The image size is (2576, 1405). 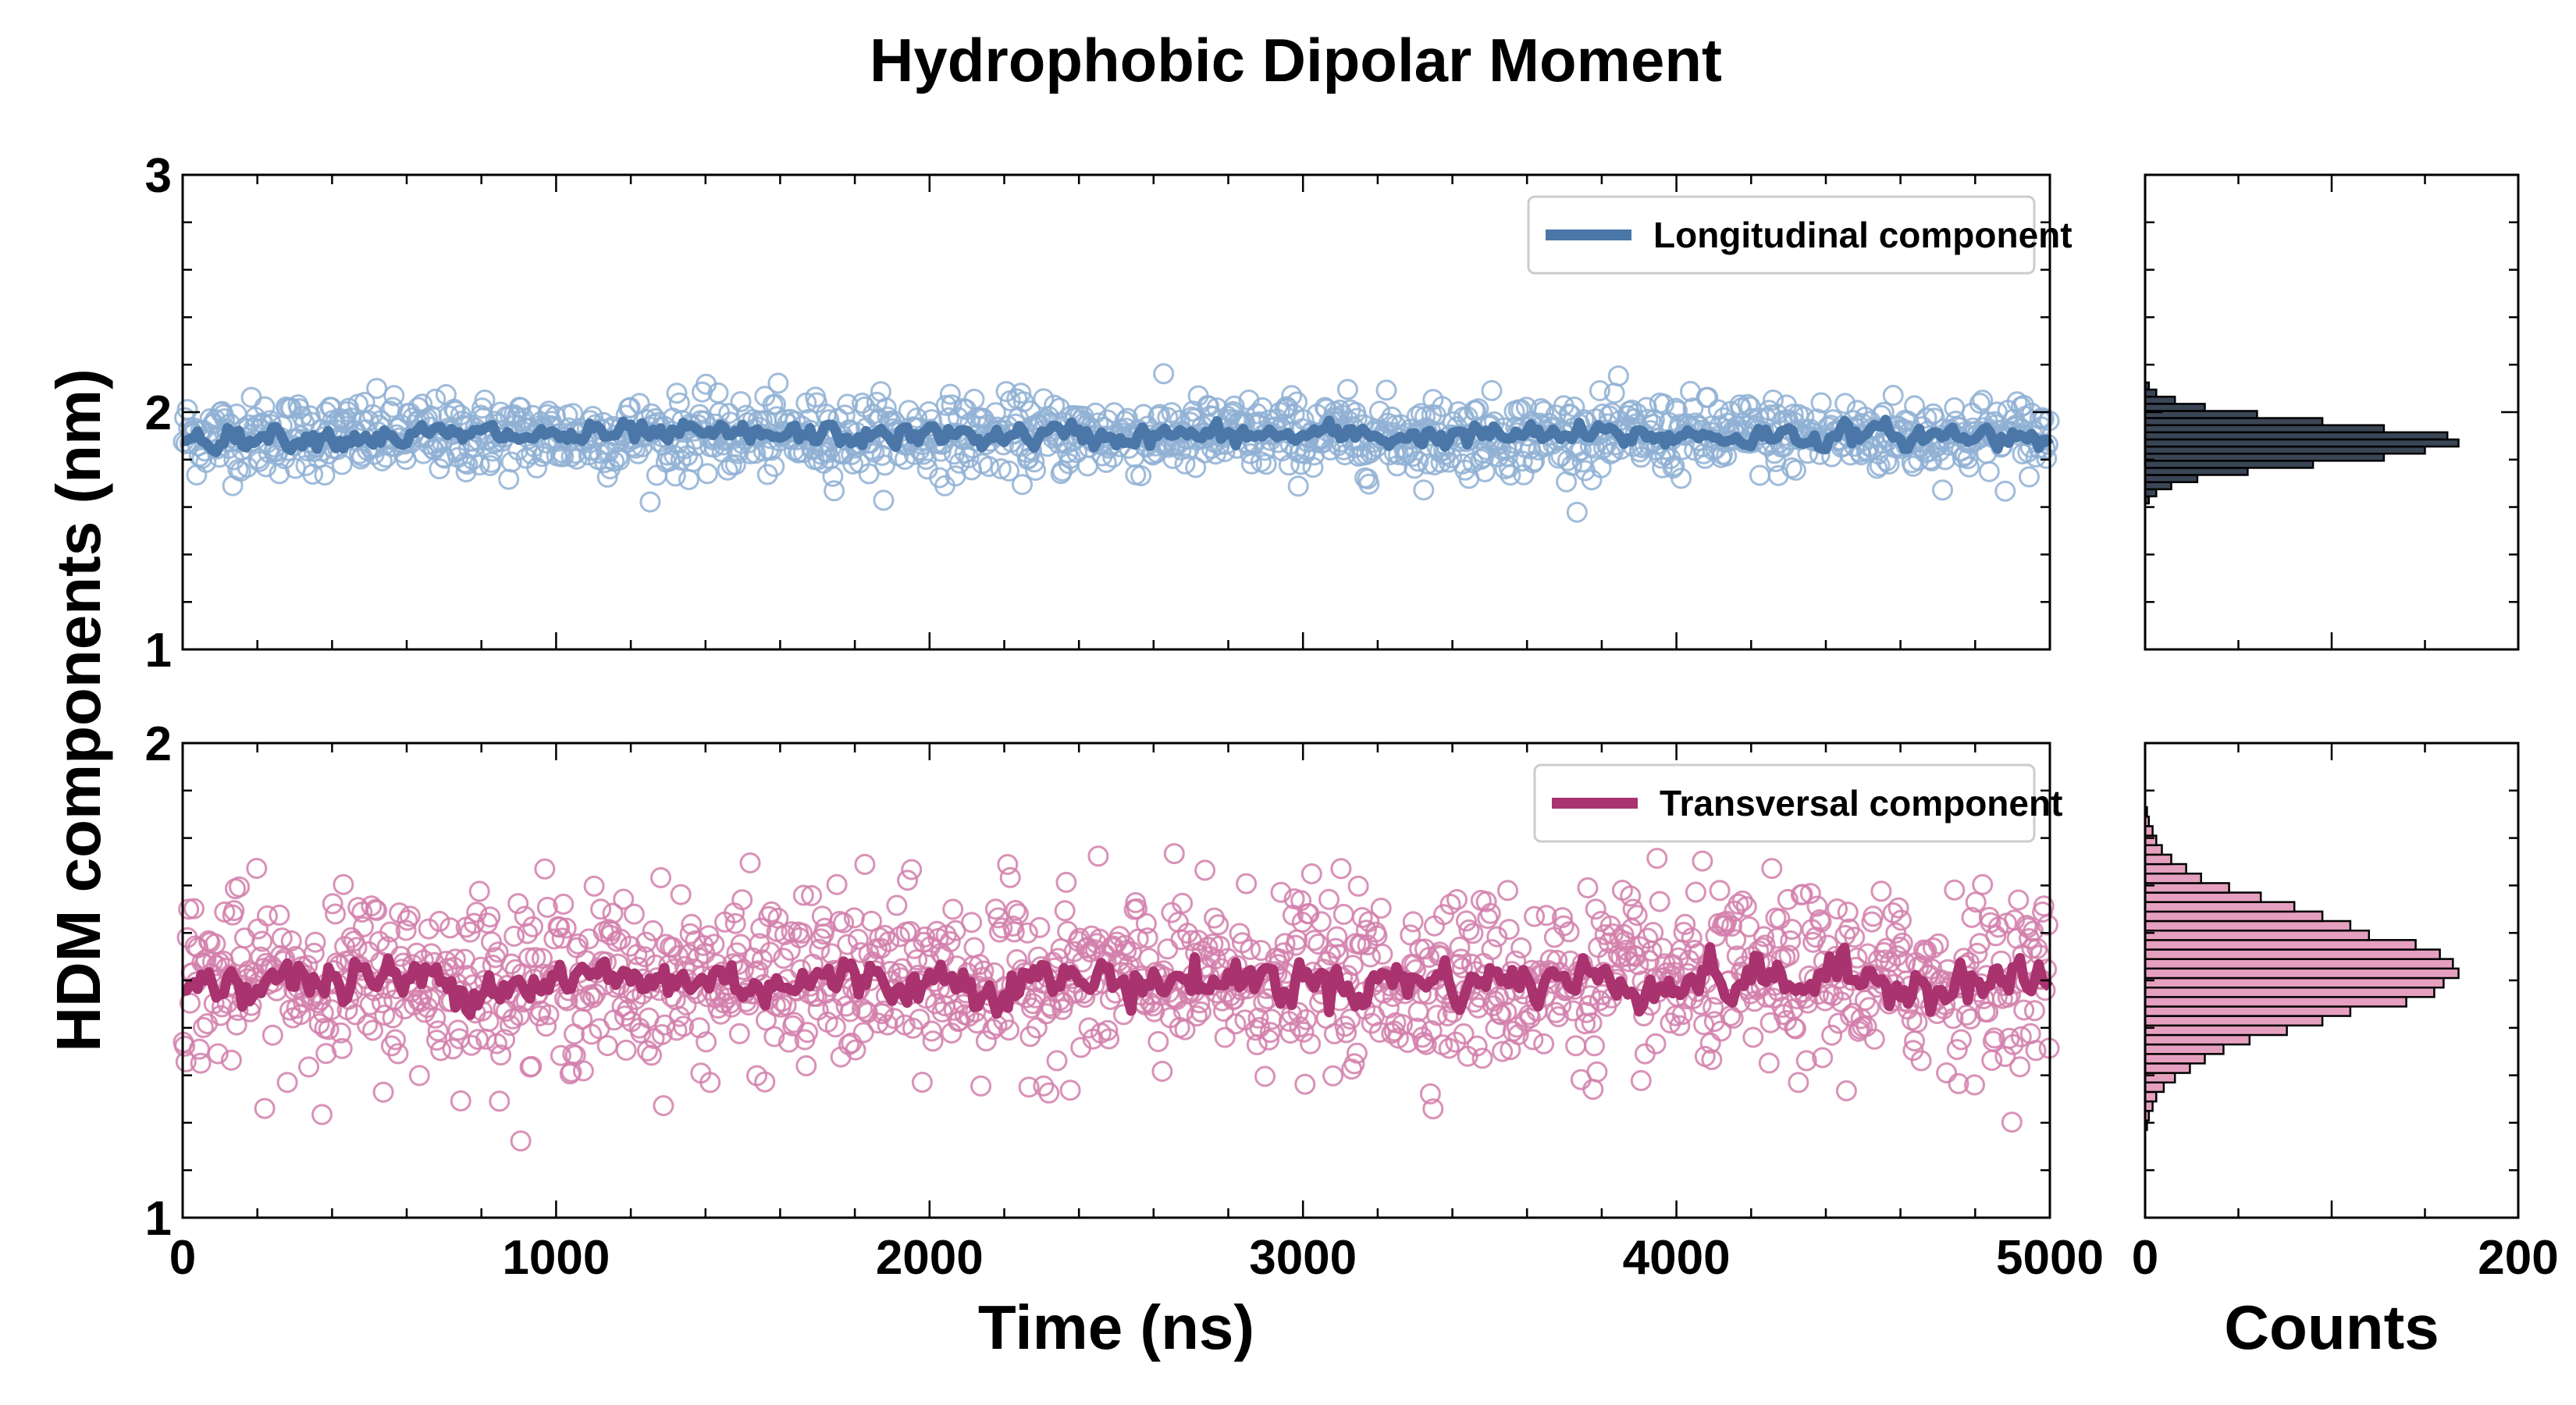 I want to click on top-timeseries-series-line, so click(x=1118, y=436).